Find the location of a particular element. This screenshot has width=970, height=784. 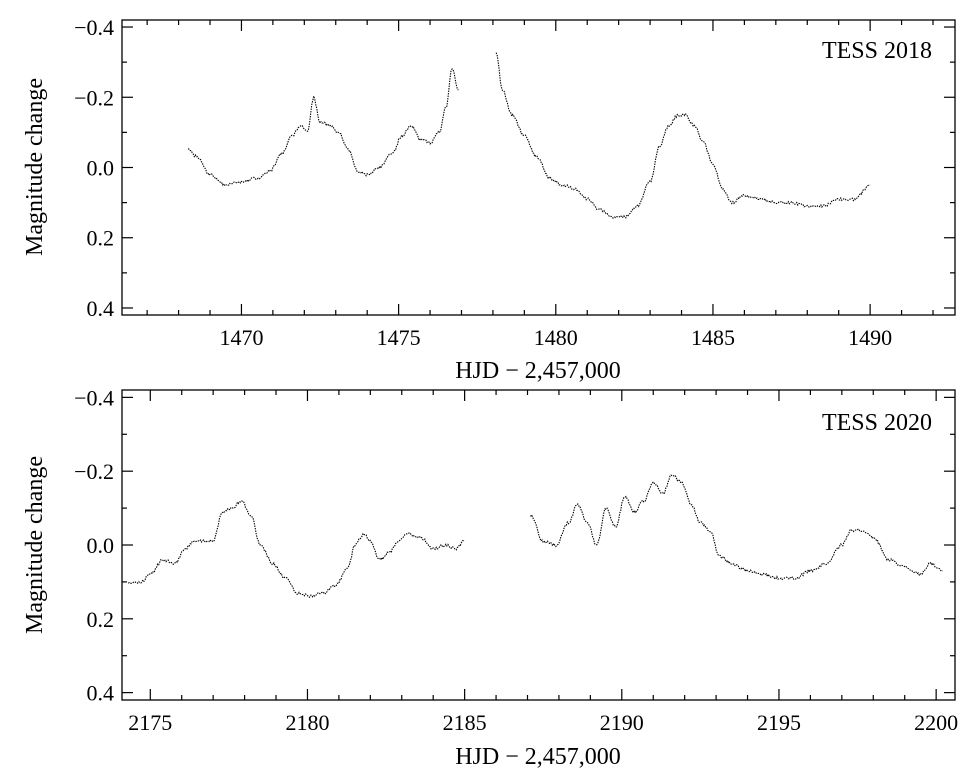

x-tick-label: 2195 is located at coordinates (779, 722).